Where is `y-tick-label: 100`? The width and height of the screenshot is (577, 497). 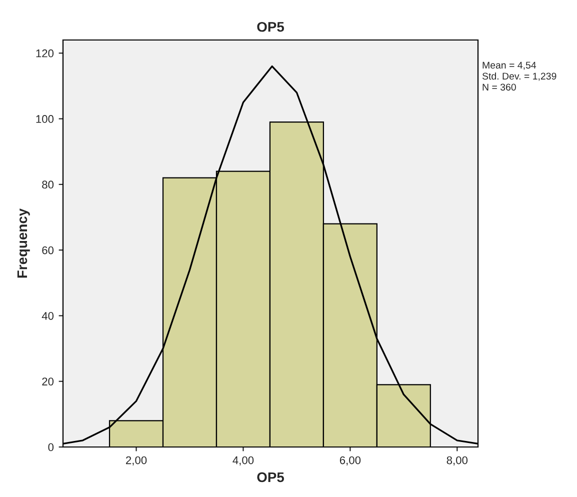
y-tick-label: 100 is located at coordinates (45, 119).